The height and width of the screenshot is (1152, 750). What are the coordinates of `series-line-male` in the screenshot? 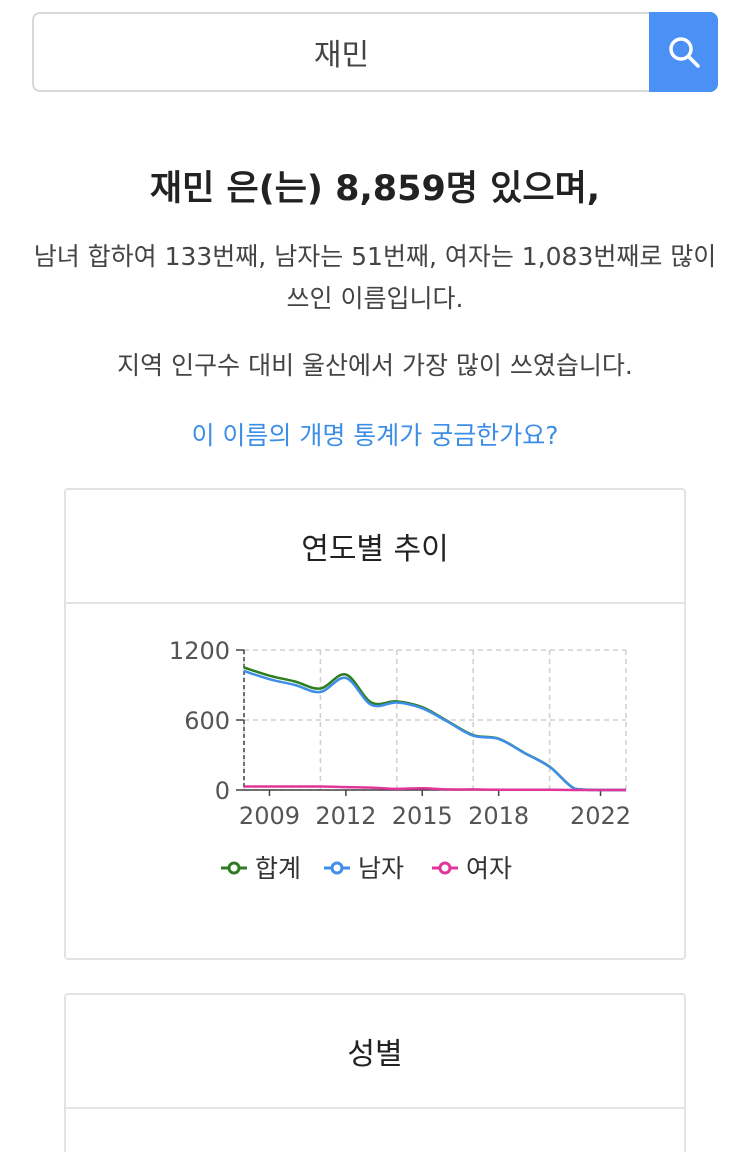 It's located at (434, 730).